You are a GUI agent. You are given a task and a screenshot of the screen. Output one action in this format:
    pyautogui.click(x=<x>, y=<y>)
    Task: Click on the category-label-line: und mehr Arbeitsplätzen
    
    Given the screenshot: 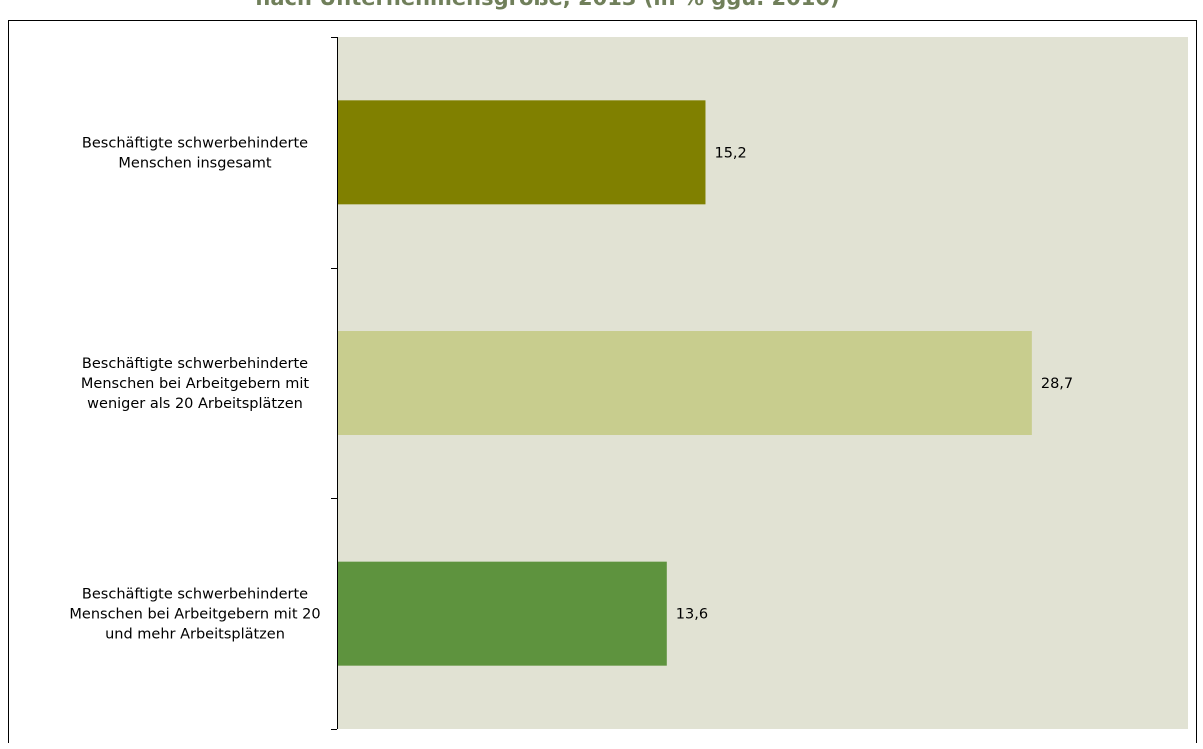 What is the action you would take?
    pyautogui.click(x=195, y=635)
    